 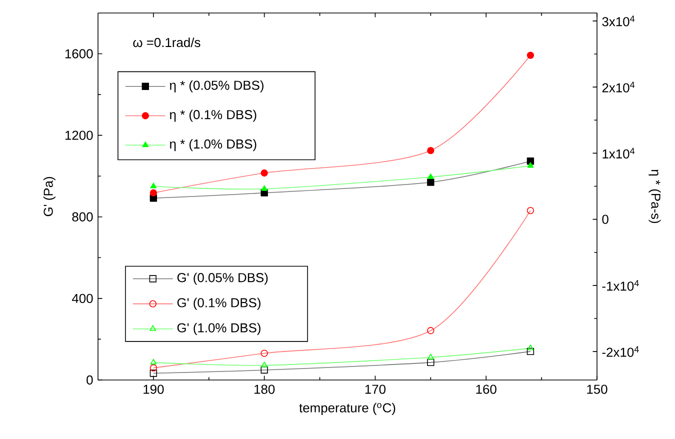 What do you see at coordinates (486, 389) in the screenshot?
I see `x-tick-label: 160` at bounding box center [486, 389].